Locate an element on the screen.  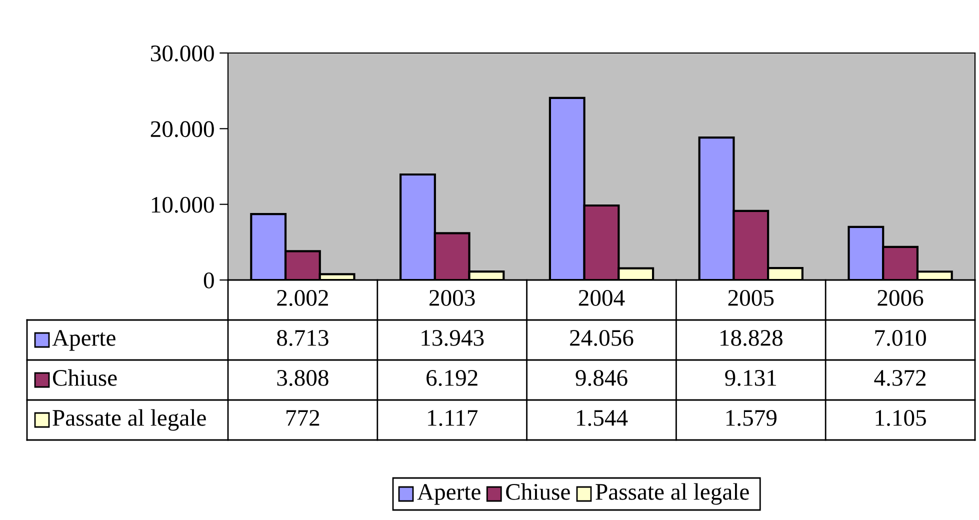
data-label: 9.846 is located at coordinates (602, 378).